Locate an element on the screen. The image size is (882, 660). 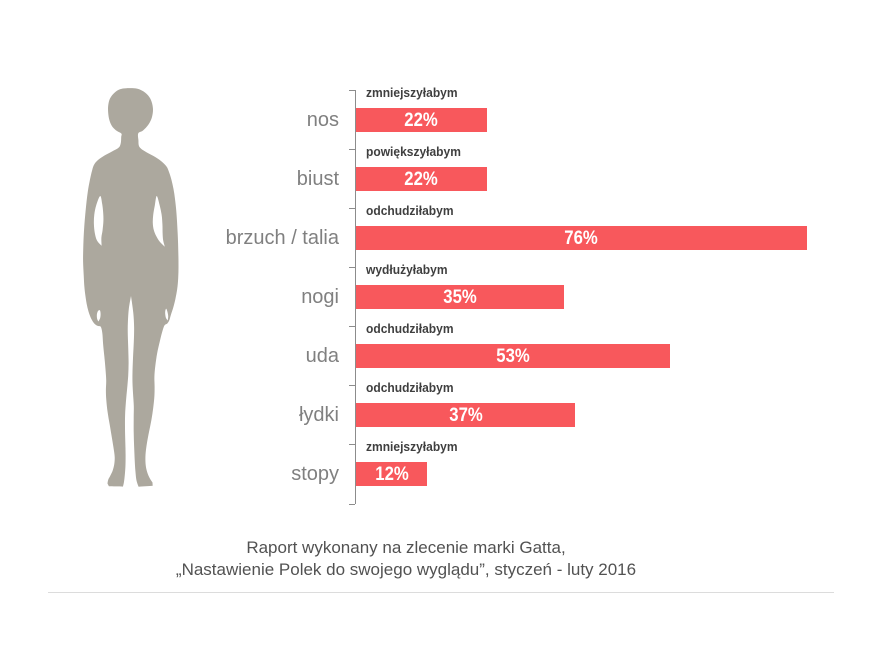
bar-value-label: 76% is located at coordinates (581, 239).